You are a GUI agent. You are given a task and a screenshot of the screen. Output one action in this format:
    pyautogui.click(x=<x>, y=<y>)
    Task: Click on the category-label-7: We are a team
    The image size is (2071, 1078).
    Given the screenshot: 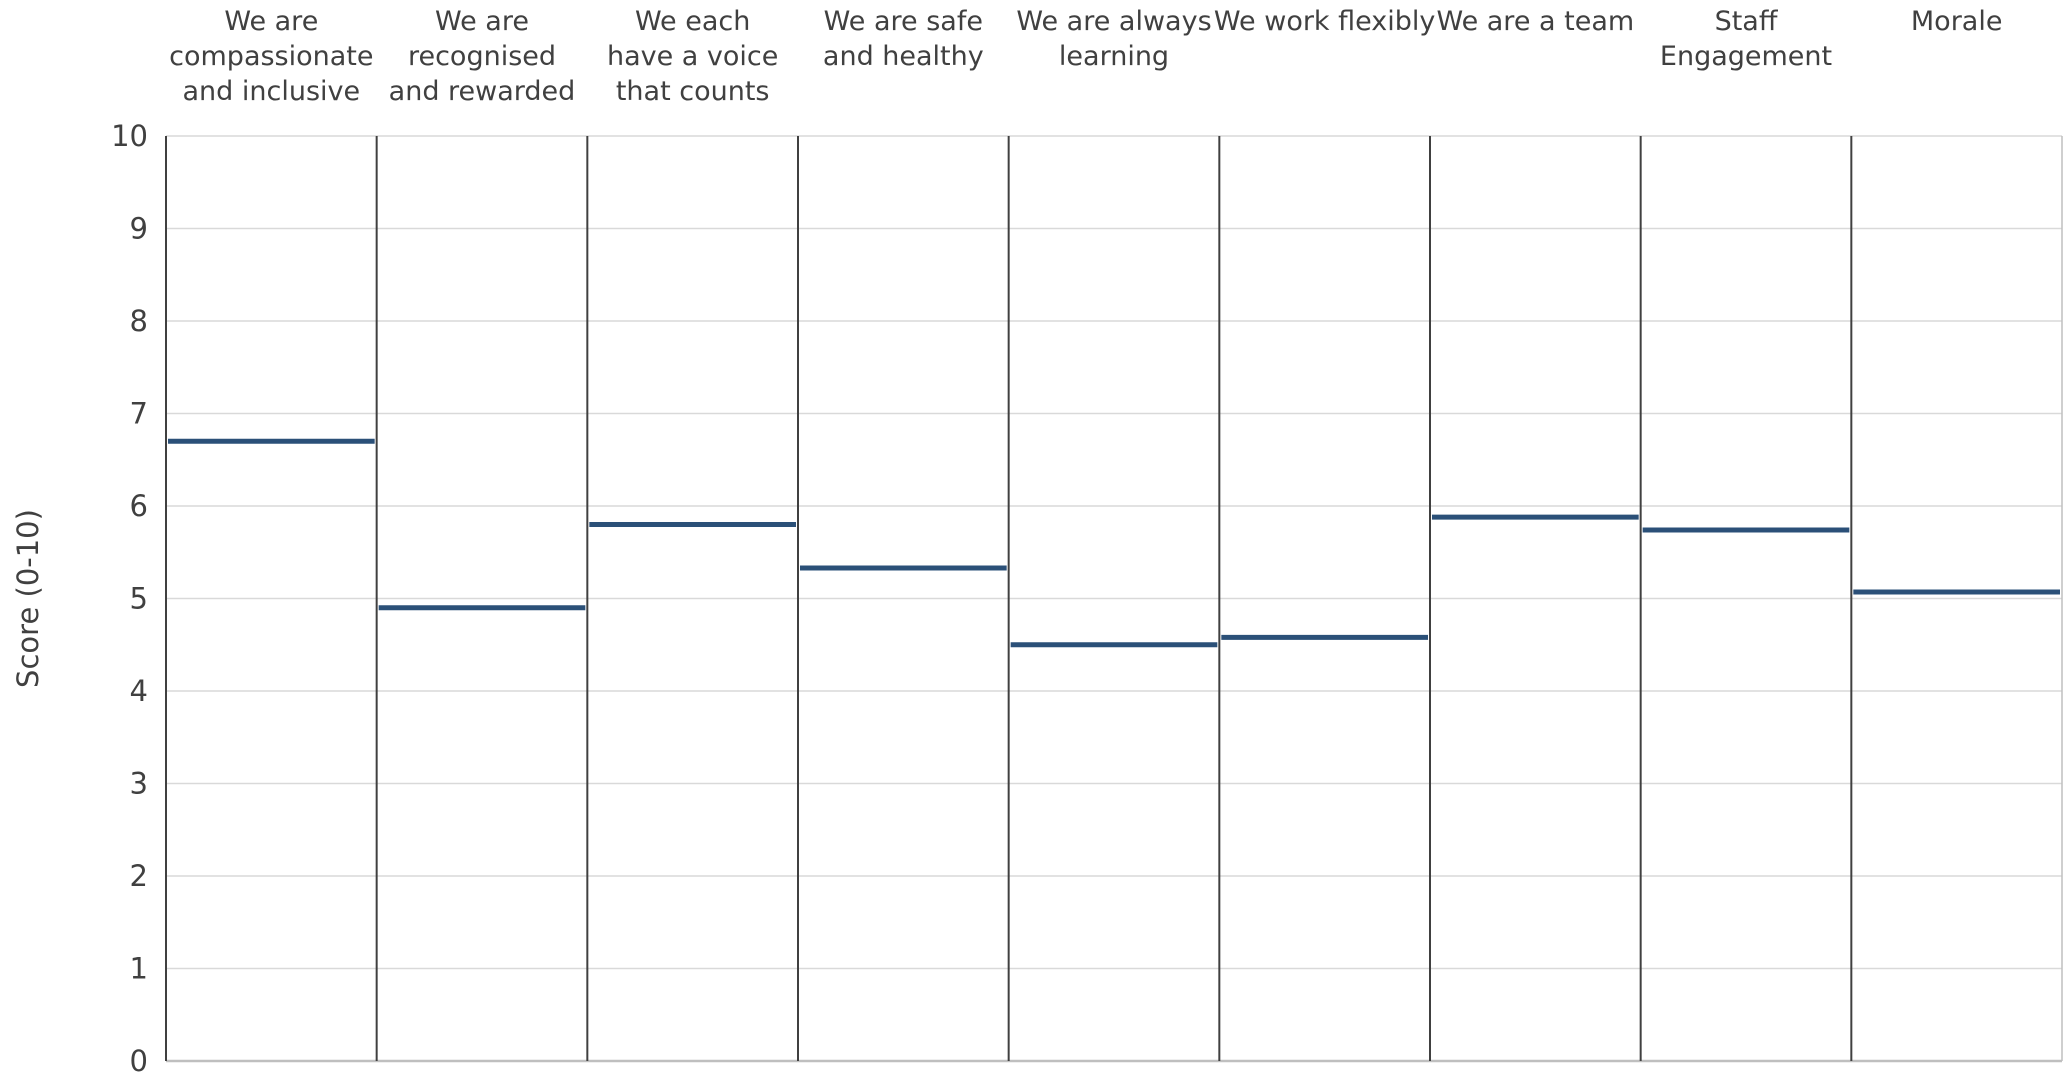 What is the action you would take?
    pyautogui.click(x=1535, y=21)
    